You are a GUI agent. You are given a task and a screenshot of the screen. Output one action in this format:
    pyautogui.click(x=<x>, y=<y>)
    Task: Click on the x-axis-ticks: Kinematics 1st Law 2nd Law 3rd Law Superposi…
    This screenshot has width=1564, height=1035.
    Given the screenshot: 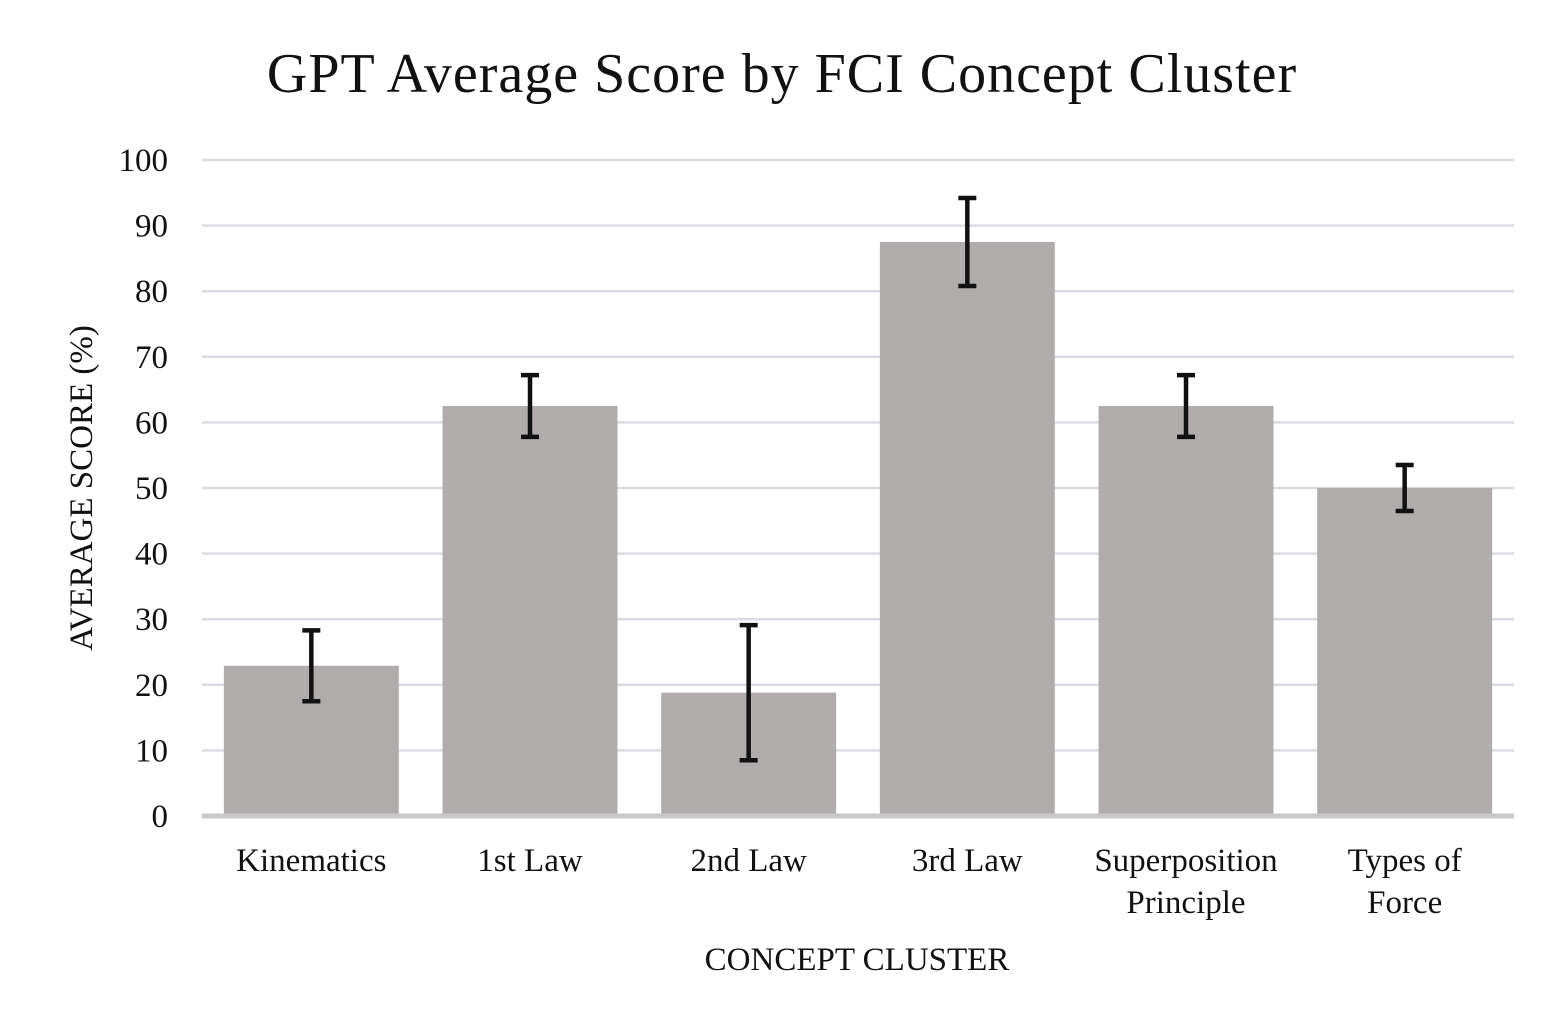 What is the action you would take?
    pyautogui.click(x=849, y=882)
    